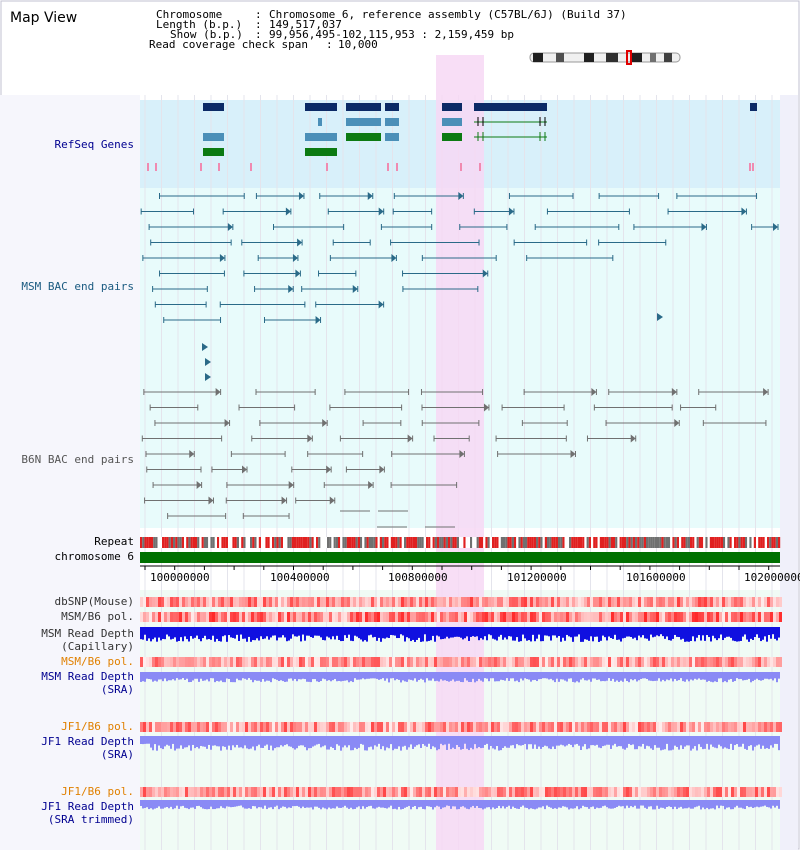 The image size is (800, 850). What do you see at coordinates (772, 577) in the screenshot?
I see `axis-tick-label: 102000000` at bounding box center [772, 577].